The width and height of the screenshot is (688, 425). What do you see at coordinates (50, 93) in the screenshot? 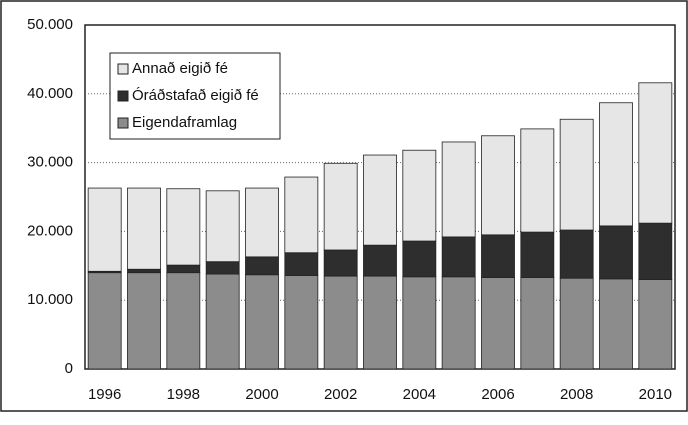
I see `y-tick-label: 40.000` at bounding box center [50, 93].